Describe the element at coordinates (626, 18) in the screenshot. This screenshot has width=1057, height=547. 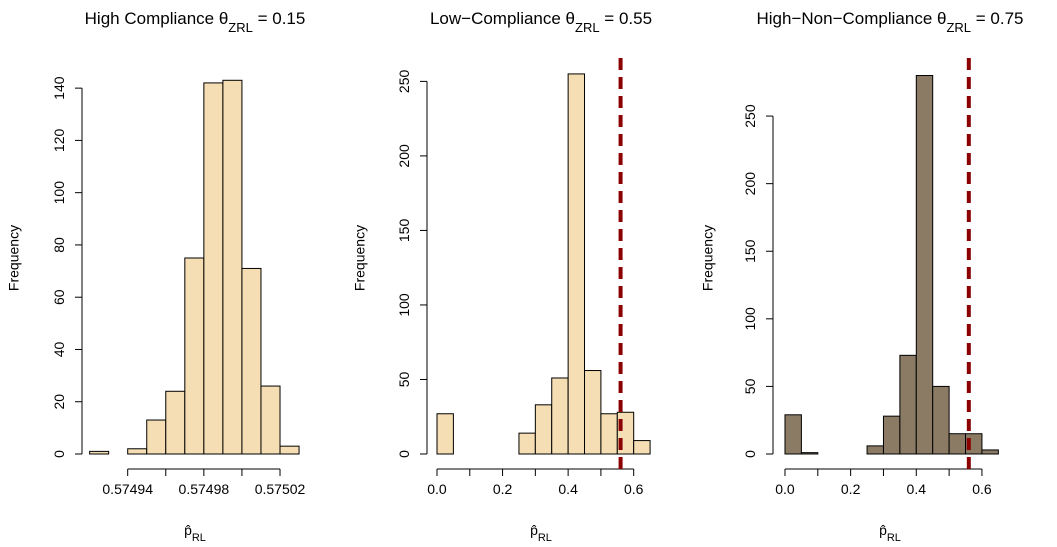
I see `chart-title-rest: = 0.55` at that location.